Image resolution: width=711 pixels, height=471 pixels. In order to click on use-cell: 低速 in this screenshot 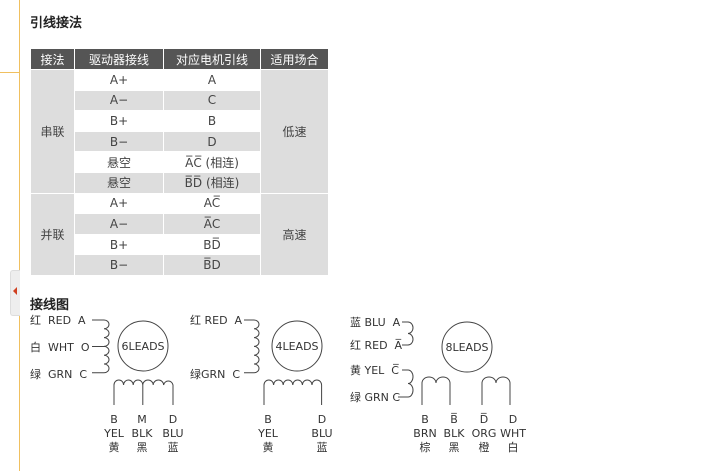, I will do `click(294, 131)`.